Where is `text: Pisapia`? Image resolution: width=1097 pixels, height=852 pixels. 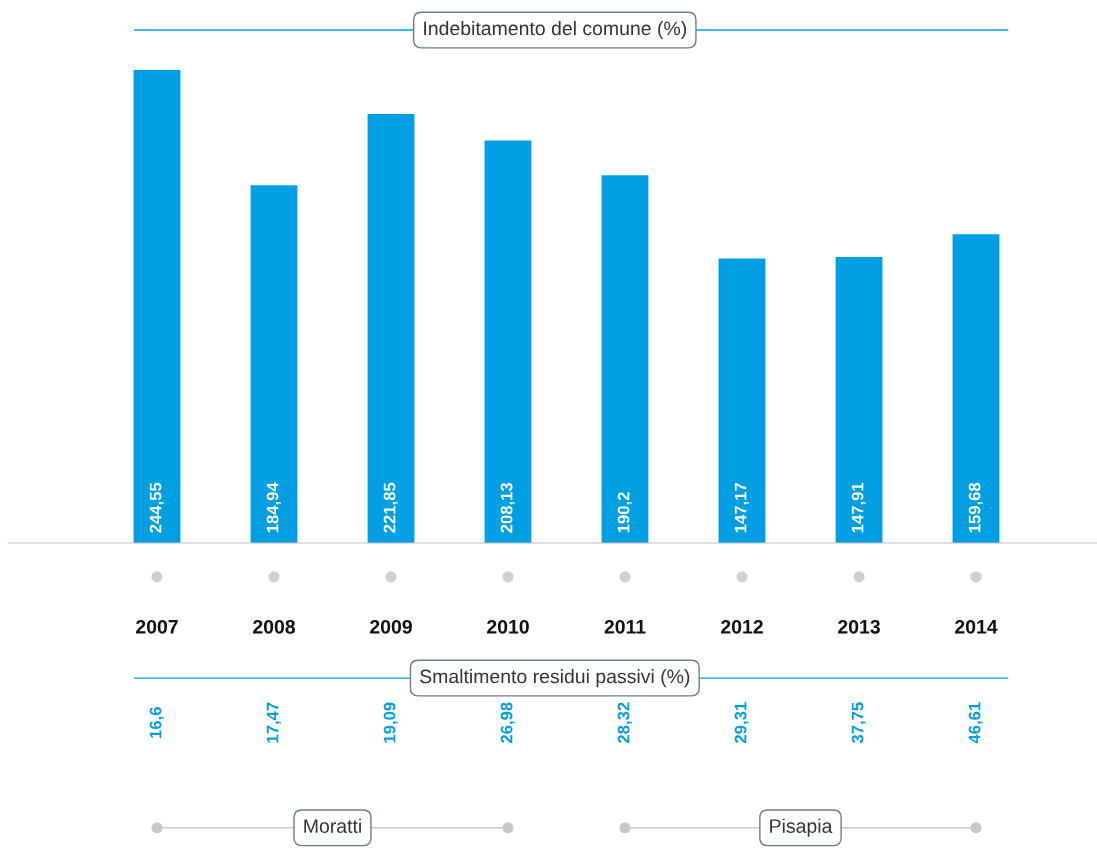
text: Pisapia is located at coordinates (801, 827).